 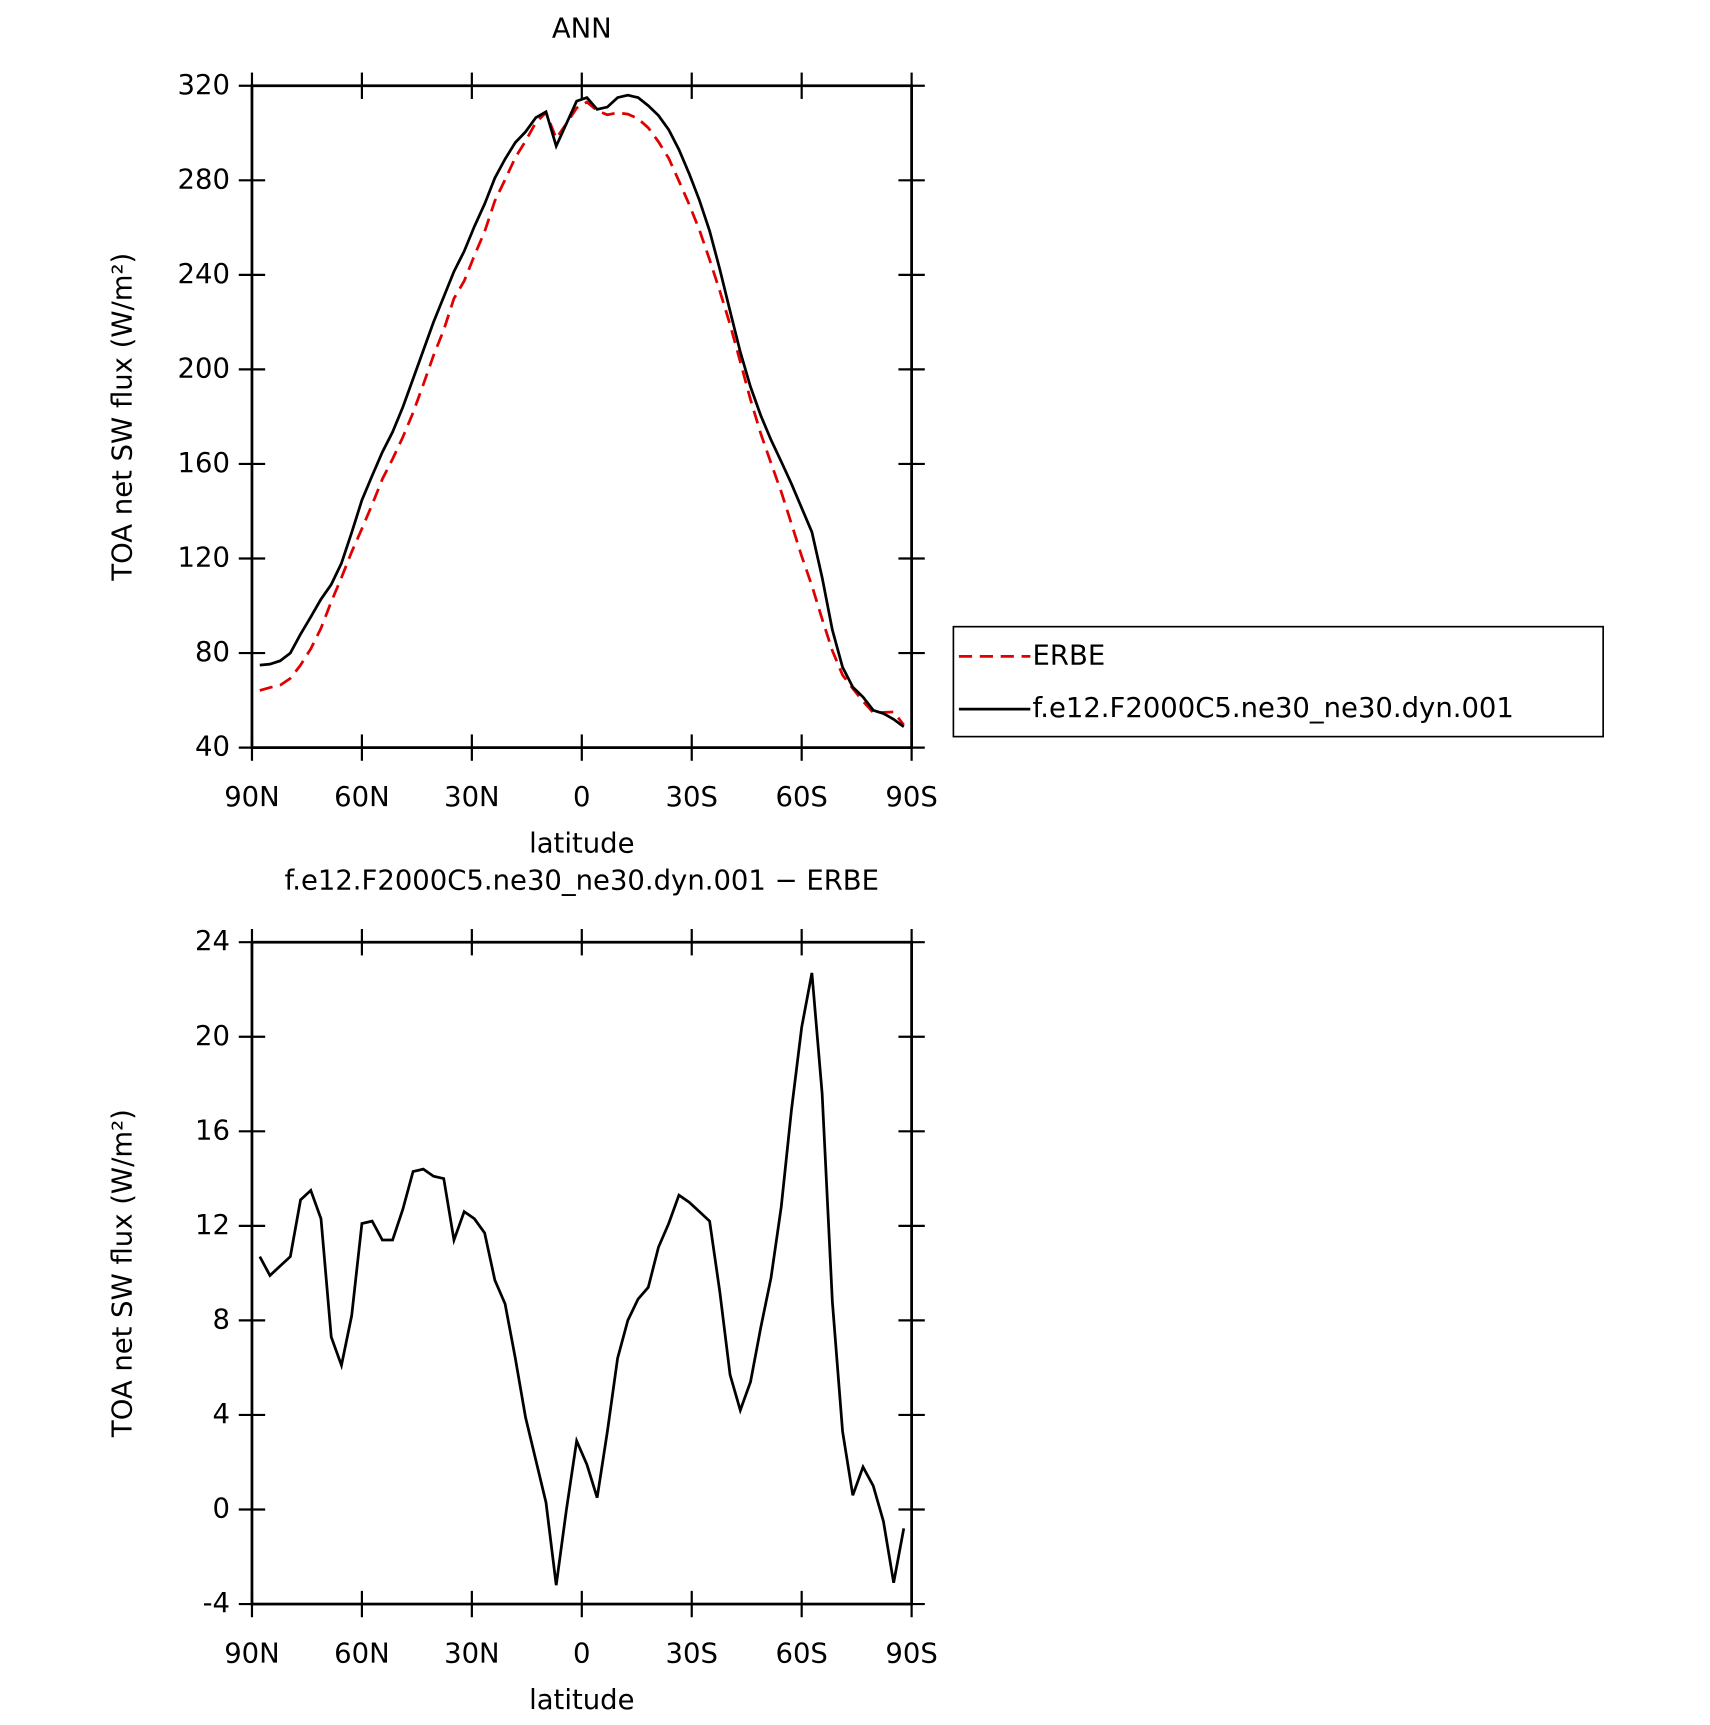 What do you see at coordinates (212, 747) in the screenshot?
I see `y-tick-label: 40` at bounding box center [212, 747].